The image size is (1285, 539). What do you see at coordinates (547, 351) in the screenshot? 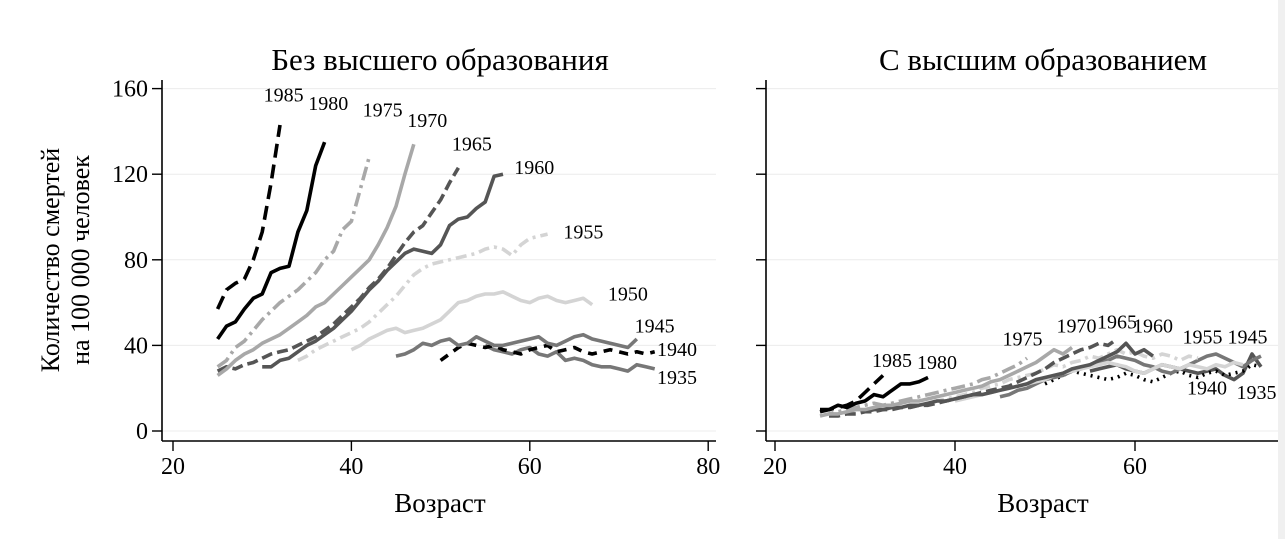
I see `series-line-1940` at bounding box center [547, 351].